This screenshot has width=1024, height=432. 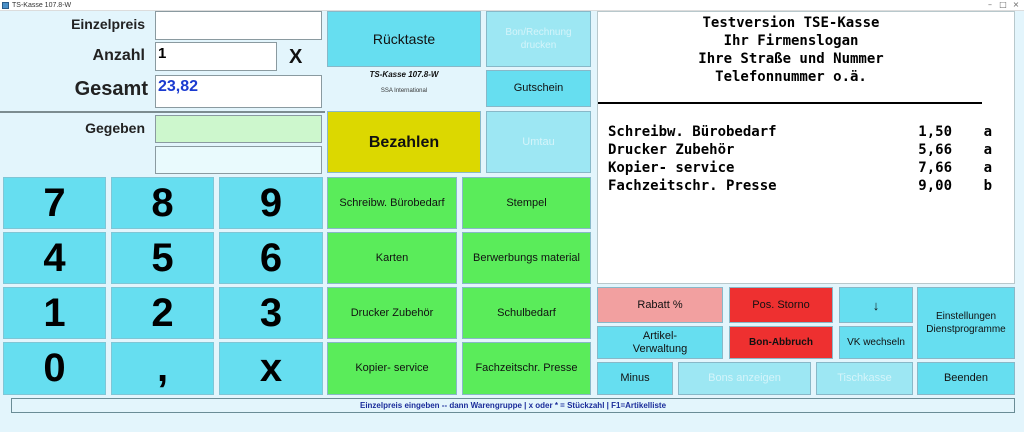 What do you see at coordinates (54, 258) in the screenshot?
I see `keypad-key: 4` at bounding box center [54, 258].